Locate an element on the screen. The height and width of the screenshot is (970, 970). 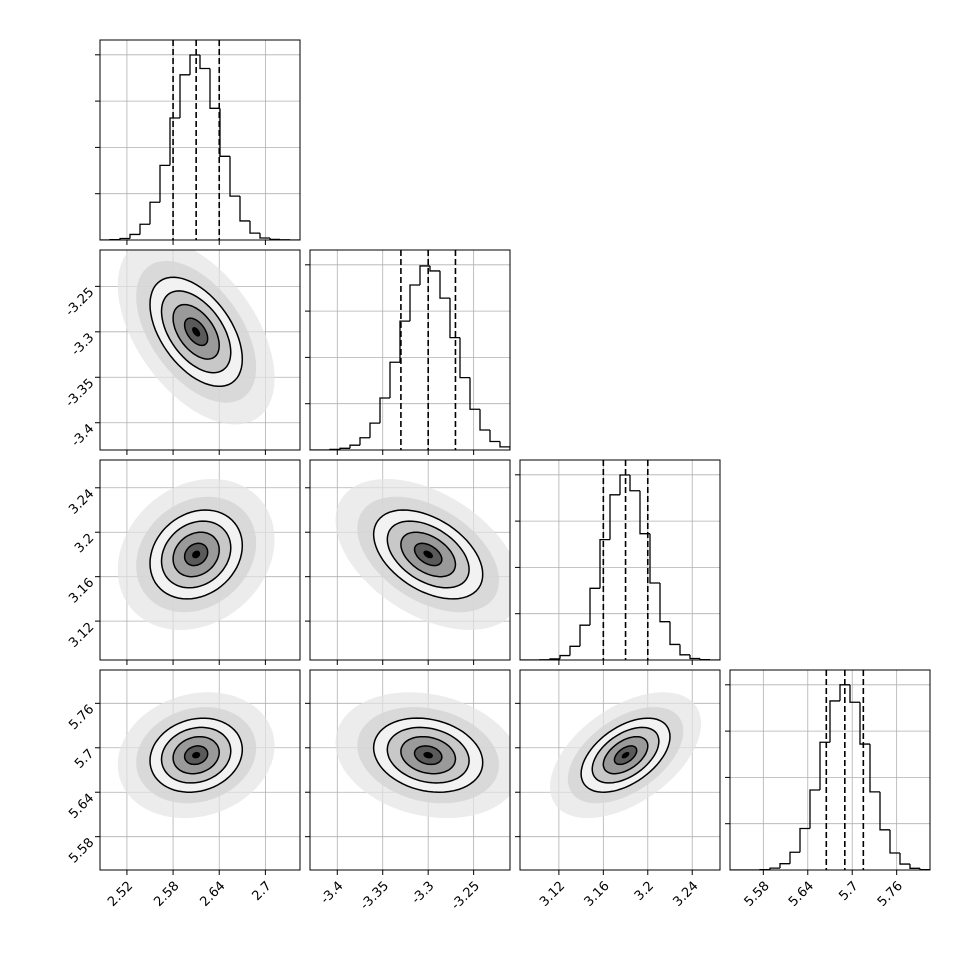
x-tick-label: -3.3 is located at coordinates (423, 893).